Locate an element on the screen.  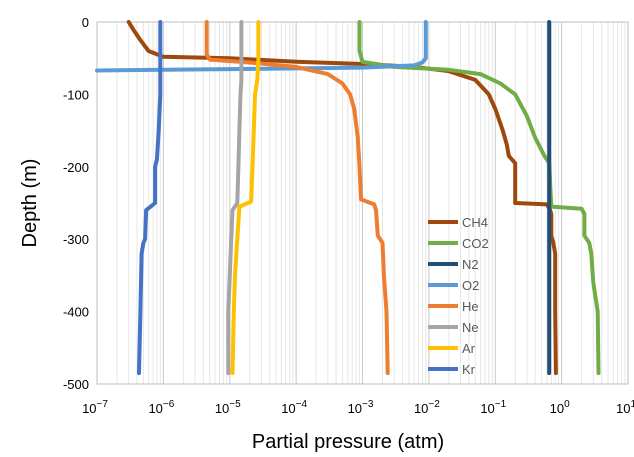
y-tick-label: -400 is located at coordinates (76, 312).